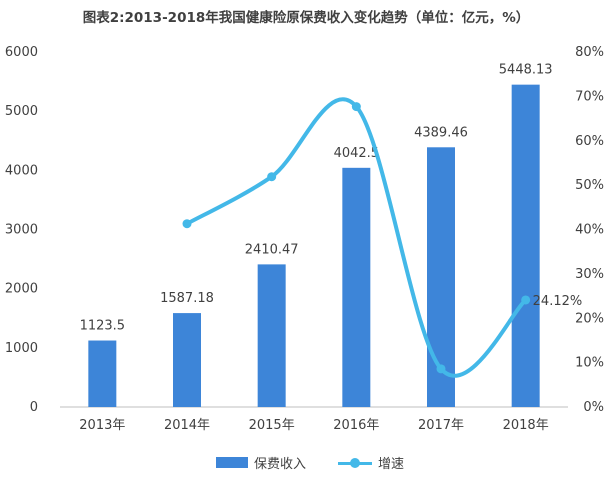 The width and height of the screenshot is (612, 482). I want to click on legend-item-bar: 保费收入, so click(261, 462).